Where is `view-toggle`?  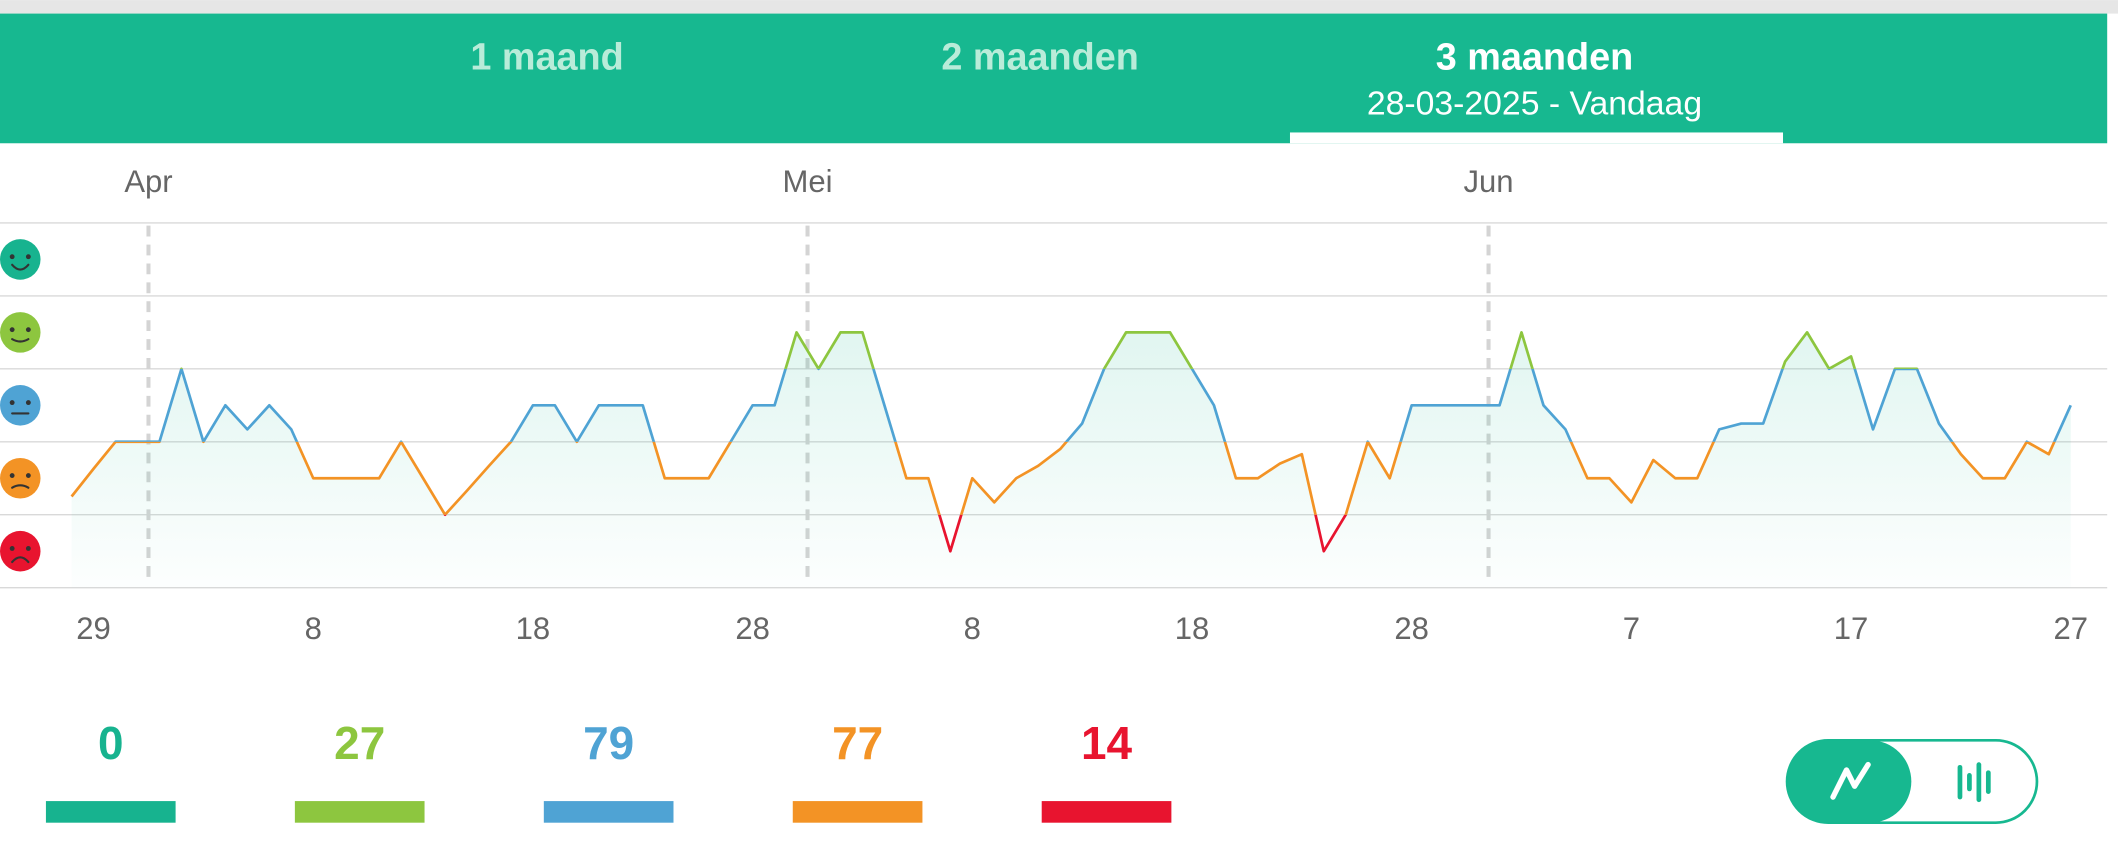 view-toggle is located at coordinates (1912, 781).